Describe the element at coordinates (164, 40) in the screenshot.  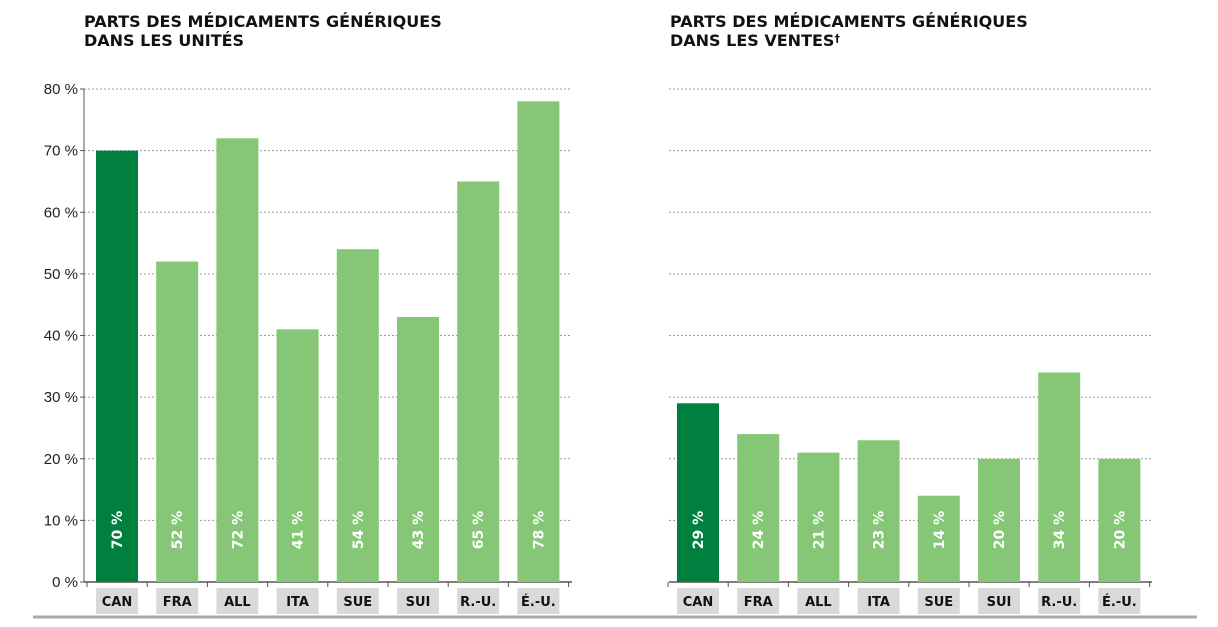
I see `chart-title-line: DANS LES UNITÉS` at that location.